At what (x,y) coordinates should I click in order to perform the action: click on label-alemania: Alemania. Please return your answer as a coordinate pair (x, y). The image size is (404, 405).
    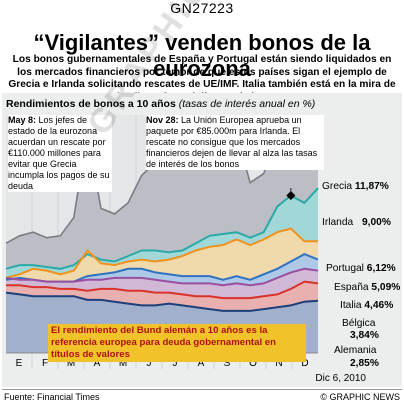
    Looking at the image, I should click on (355, 350).